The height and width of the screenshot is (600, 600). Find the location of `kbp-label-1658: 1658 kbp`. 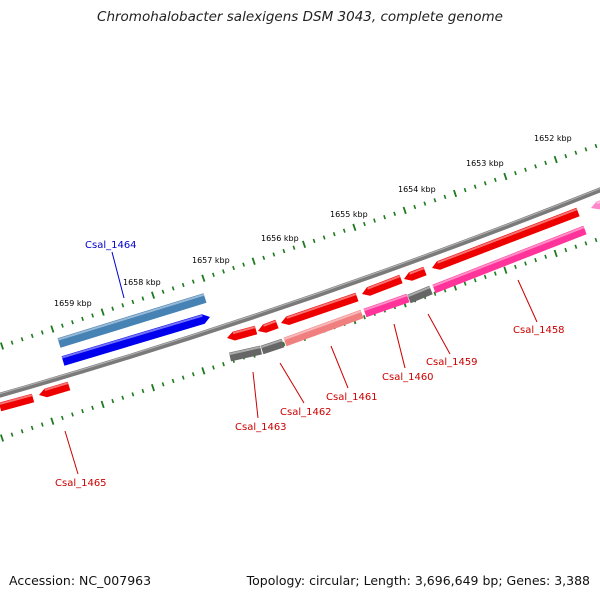

kbp-label-1658: 1658 kbp is located at coordinates (142, 282).